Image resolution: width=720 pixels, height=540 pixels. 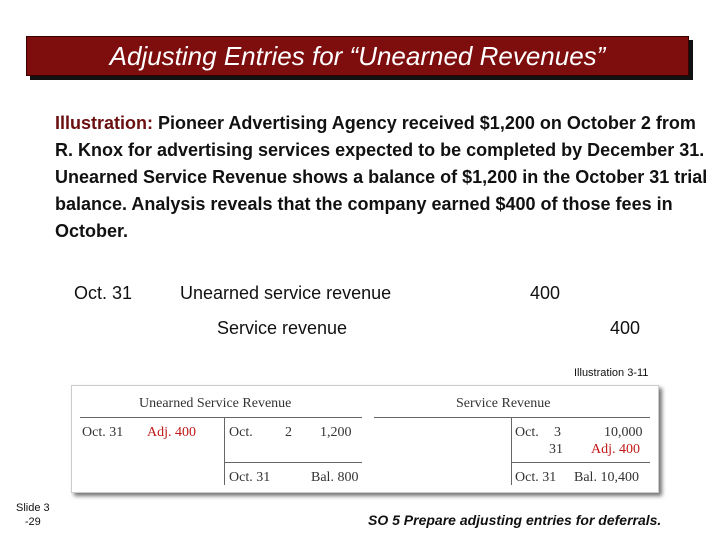 I want to click on unearned-balance-date: Oct. 31, so click(x=250, y=477).